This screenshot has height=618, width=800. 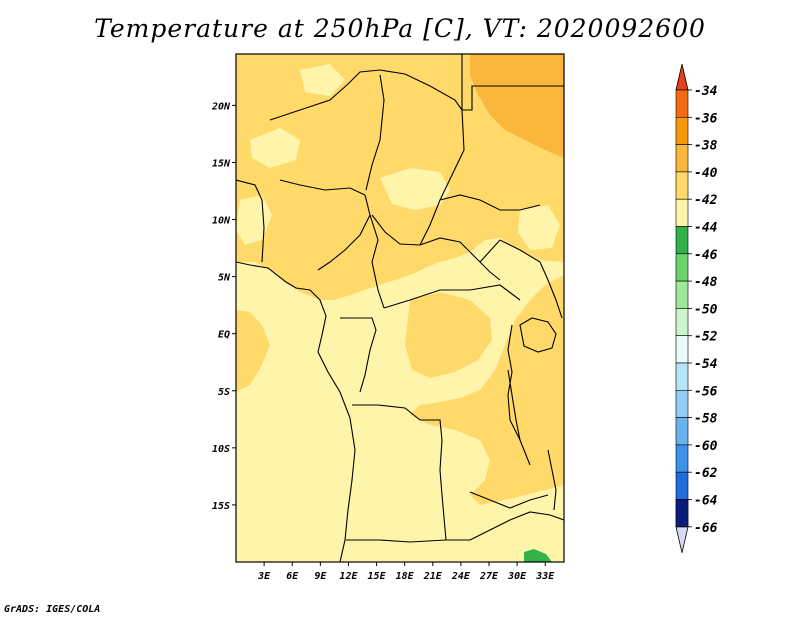 What do you see at coordinates (377, 576) in the screenshot?
I see `lon-tick-label: 15E` at bounding box center [377, 576].